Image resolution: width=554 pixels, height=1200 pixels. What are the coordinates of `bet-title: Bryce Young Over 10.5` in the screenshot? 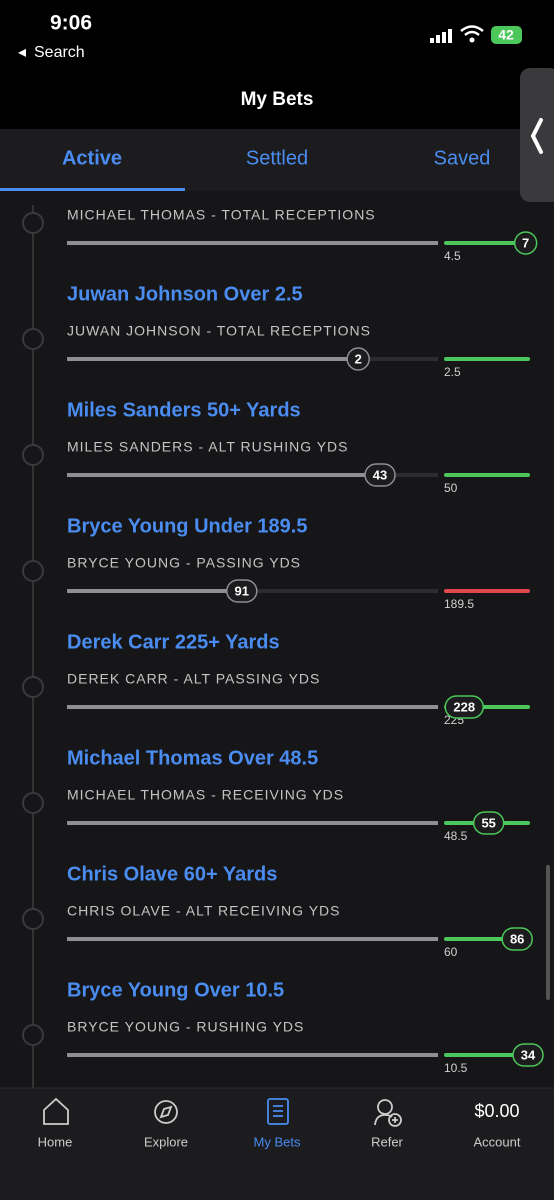 It's located at (175, 990).